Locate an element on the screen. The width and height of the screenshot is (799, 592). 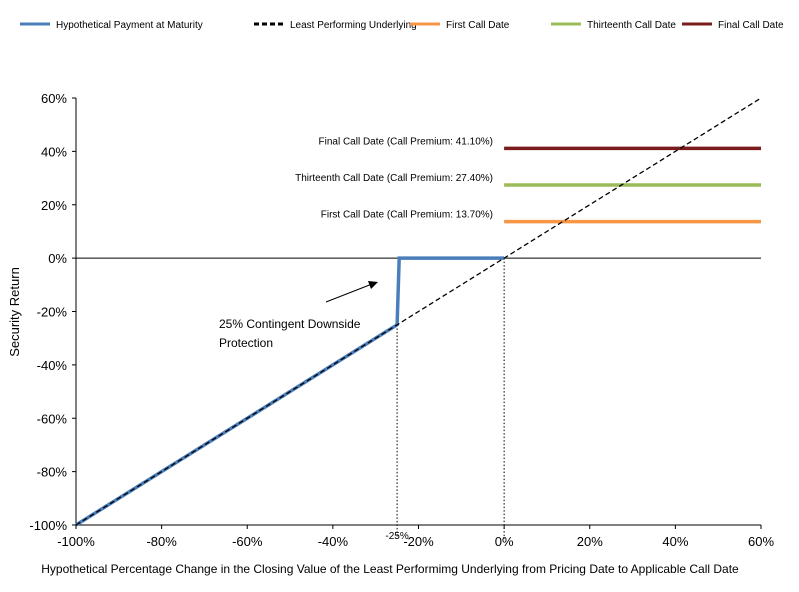
x-tick-label: 0% is located at coordinates (504, 541).